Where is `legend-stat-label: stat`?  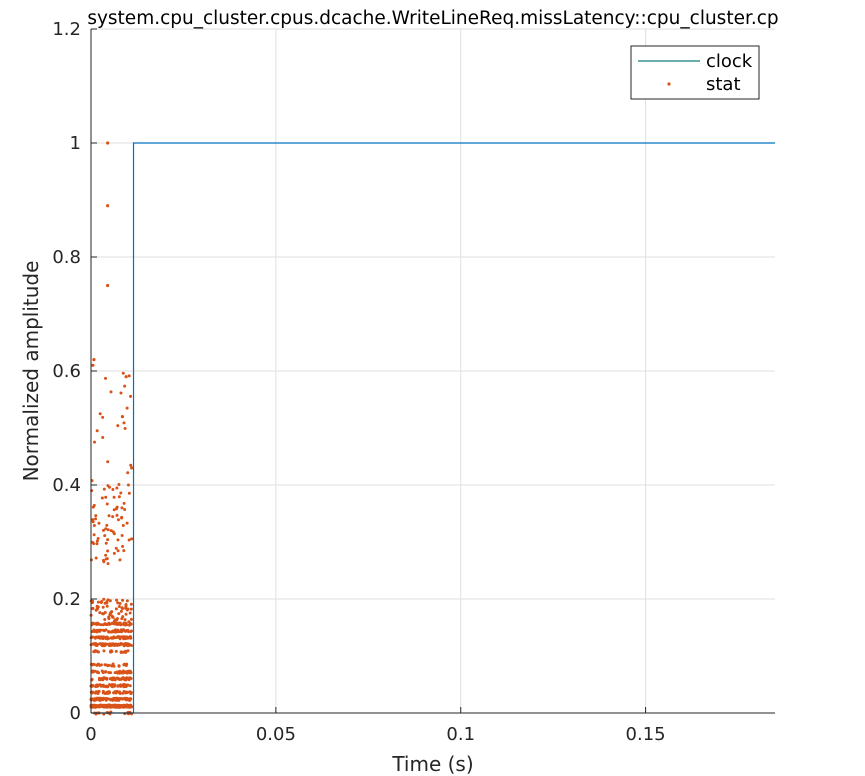
legend-stat-label: stat is located at coordinates (723, 84).